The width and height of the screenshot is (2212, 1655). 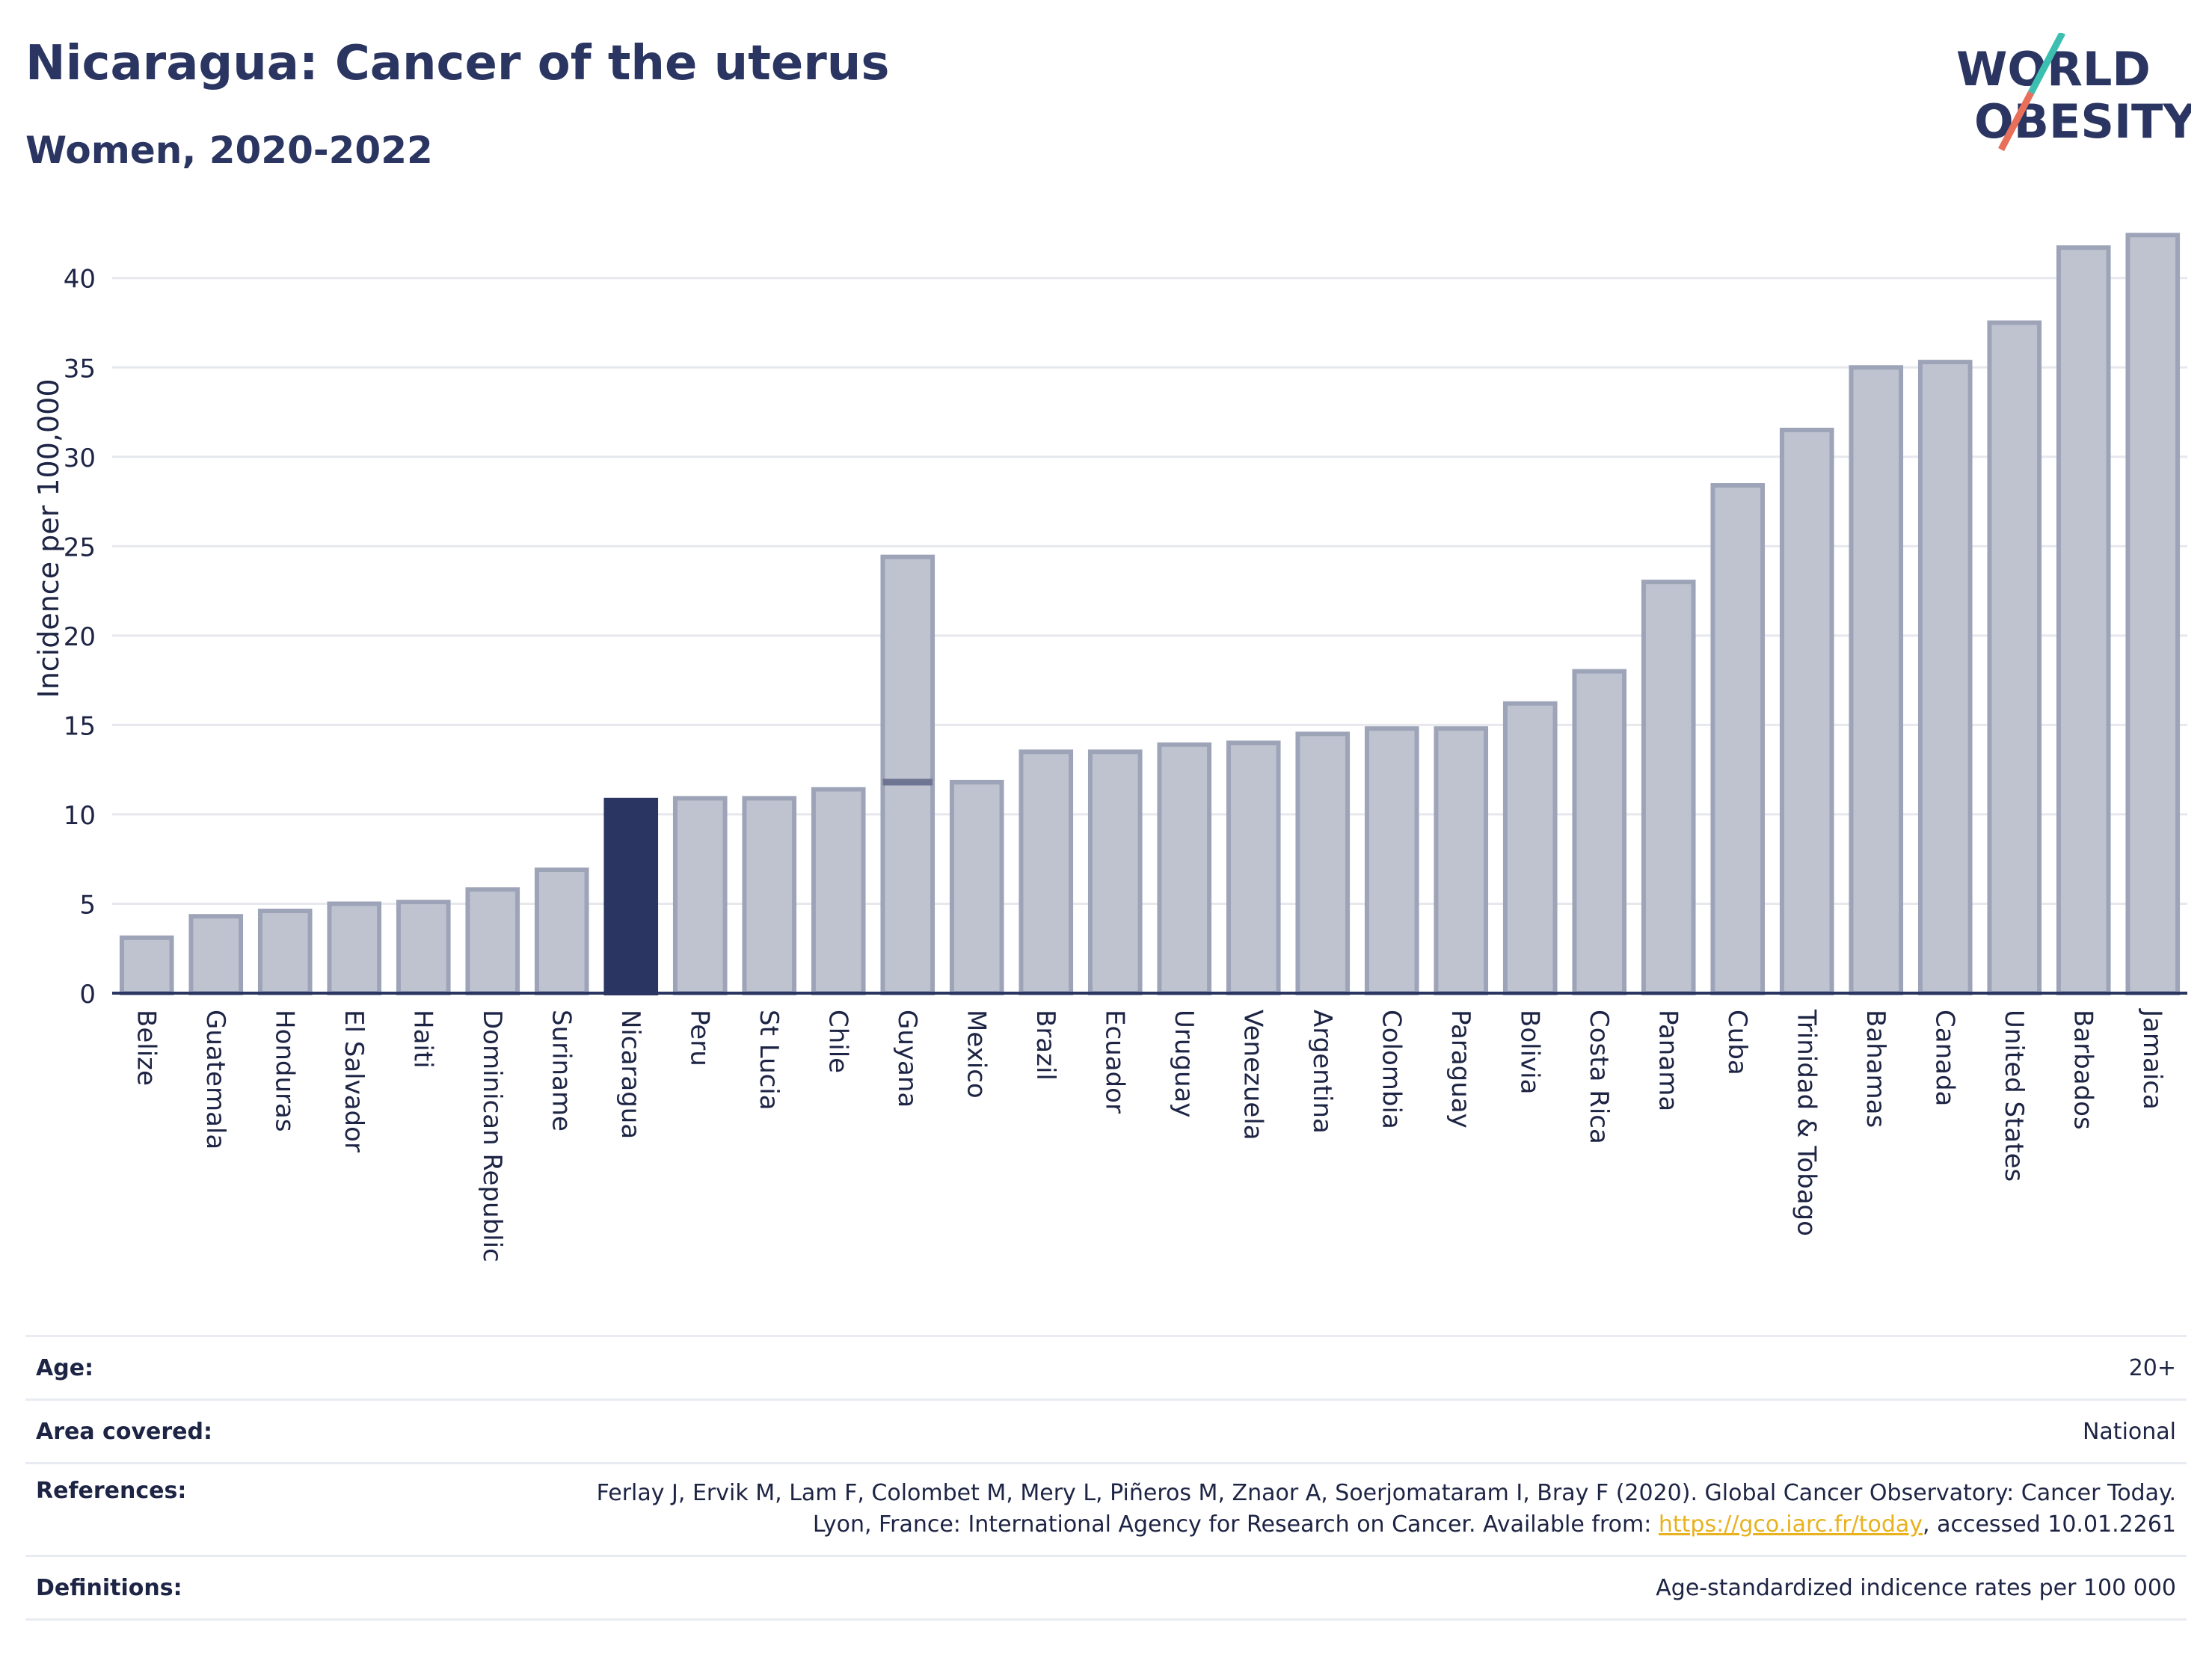 What do you see at coordinates (1391, 860) in the screenshot?
I see `bar-colombia` at bounding box center [1391, 860].